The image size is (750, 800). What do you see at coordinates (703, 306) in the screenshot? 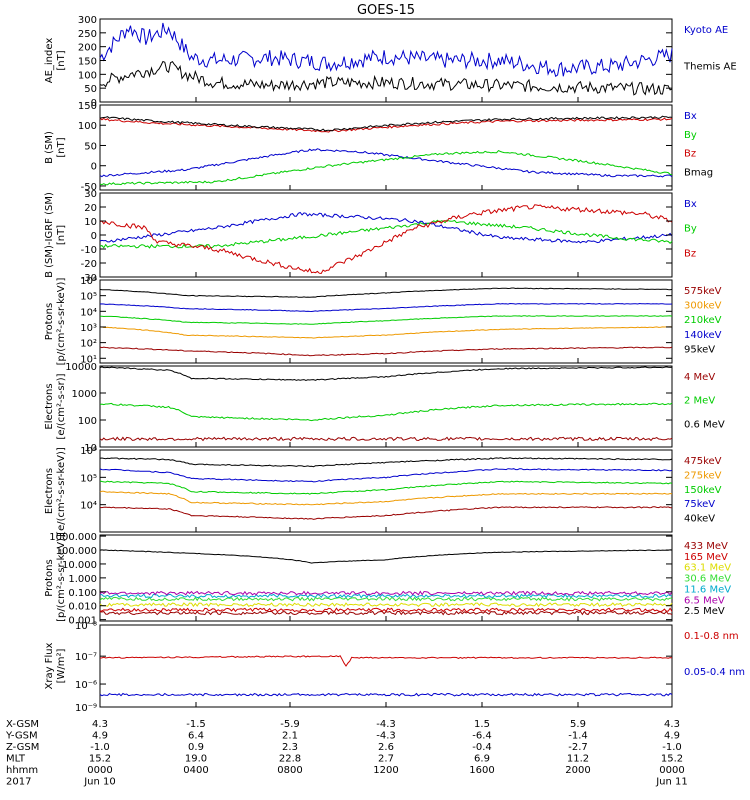
I see `legend-label: 300keV` at bounding box center [703, 306].